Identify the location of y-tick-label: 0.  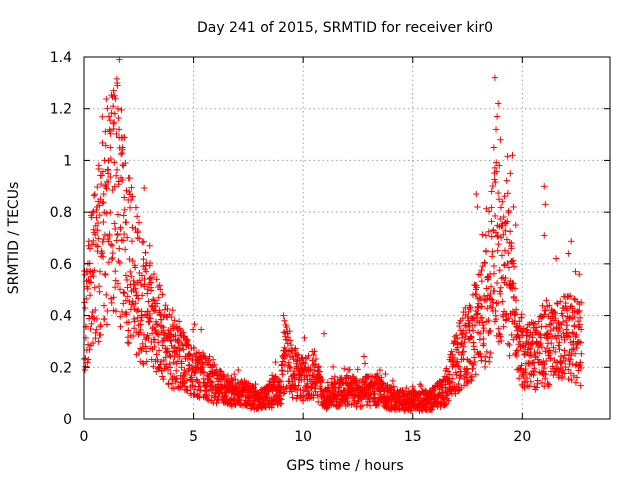
(67, 420).